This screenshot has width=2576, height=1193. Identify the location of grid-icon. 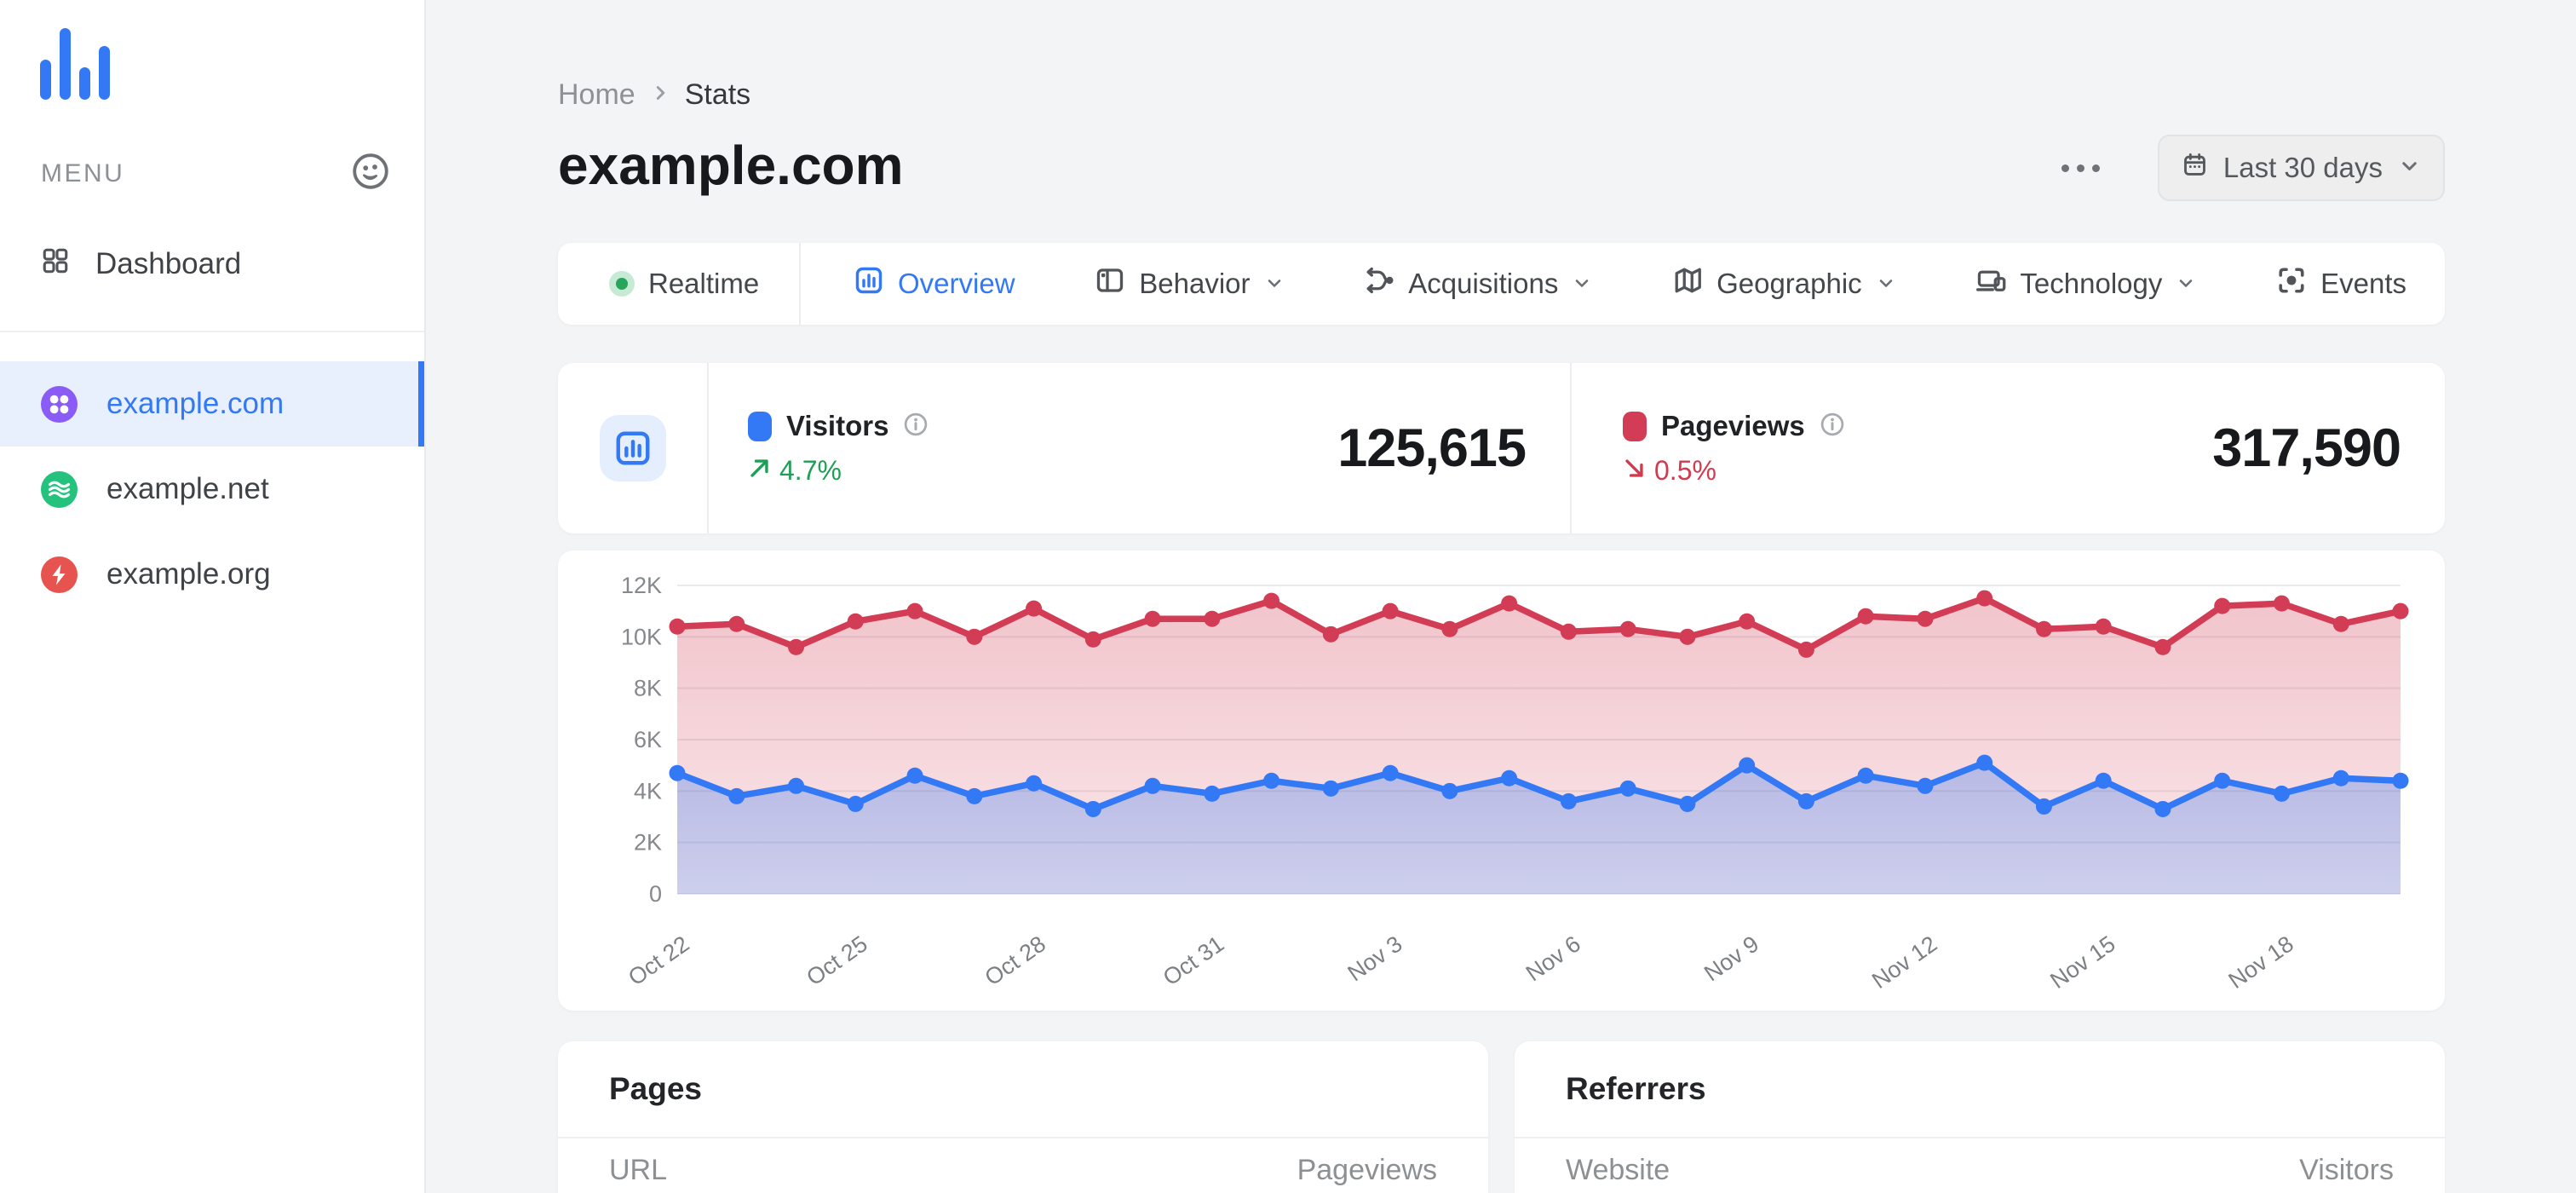
(56, 264).